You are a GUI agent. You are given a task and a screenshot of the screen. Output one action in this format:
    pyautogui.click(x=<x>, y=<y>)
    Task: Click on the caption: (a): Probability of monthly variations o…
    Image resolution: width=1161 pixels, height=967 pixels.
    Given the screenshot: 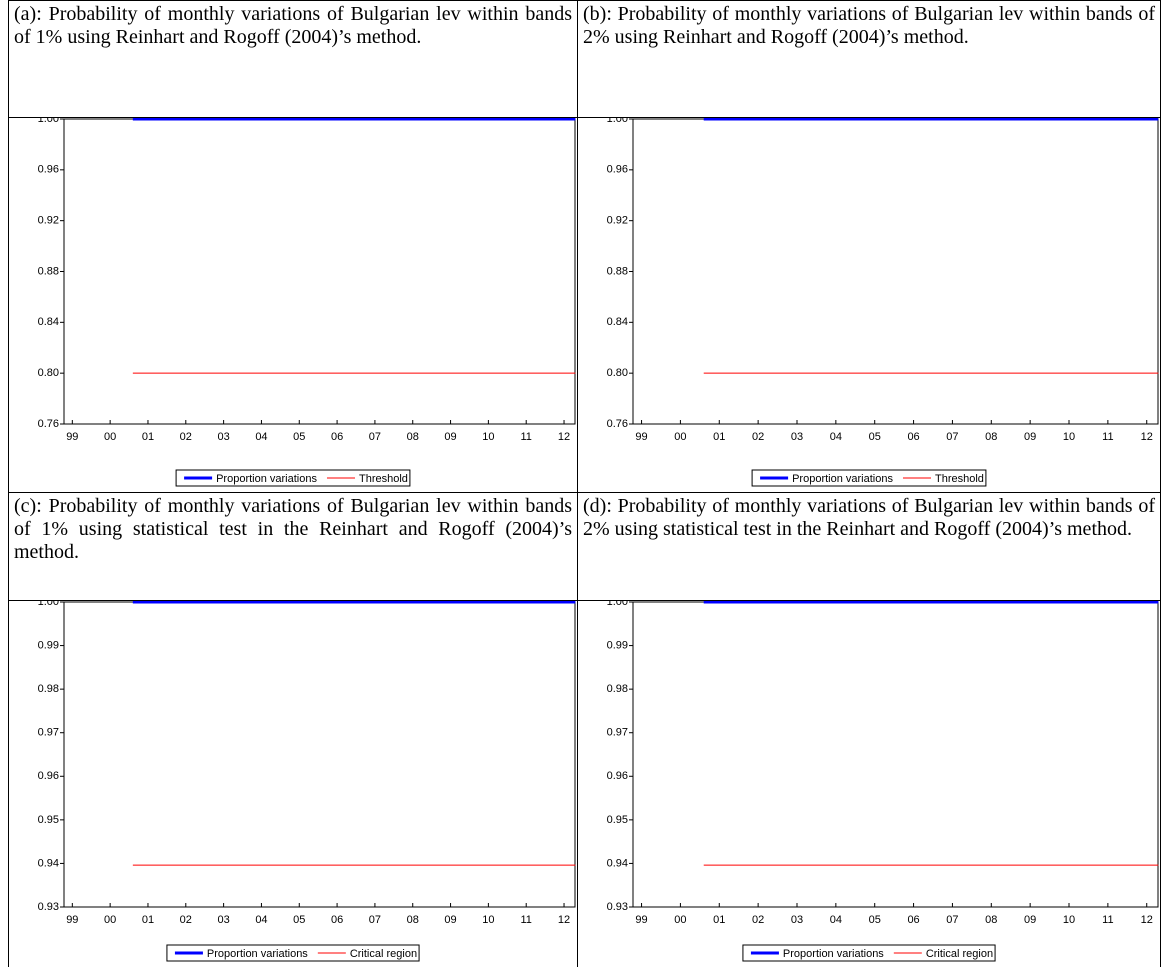 What is the action you would take?
    pyautogui.click(x=293, y=59)
    